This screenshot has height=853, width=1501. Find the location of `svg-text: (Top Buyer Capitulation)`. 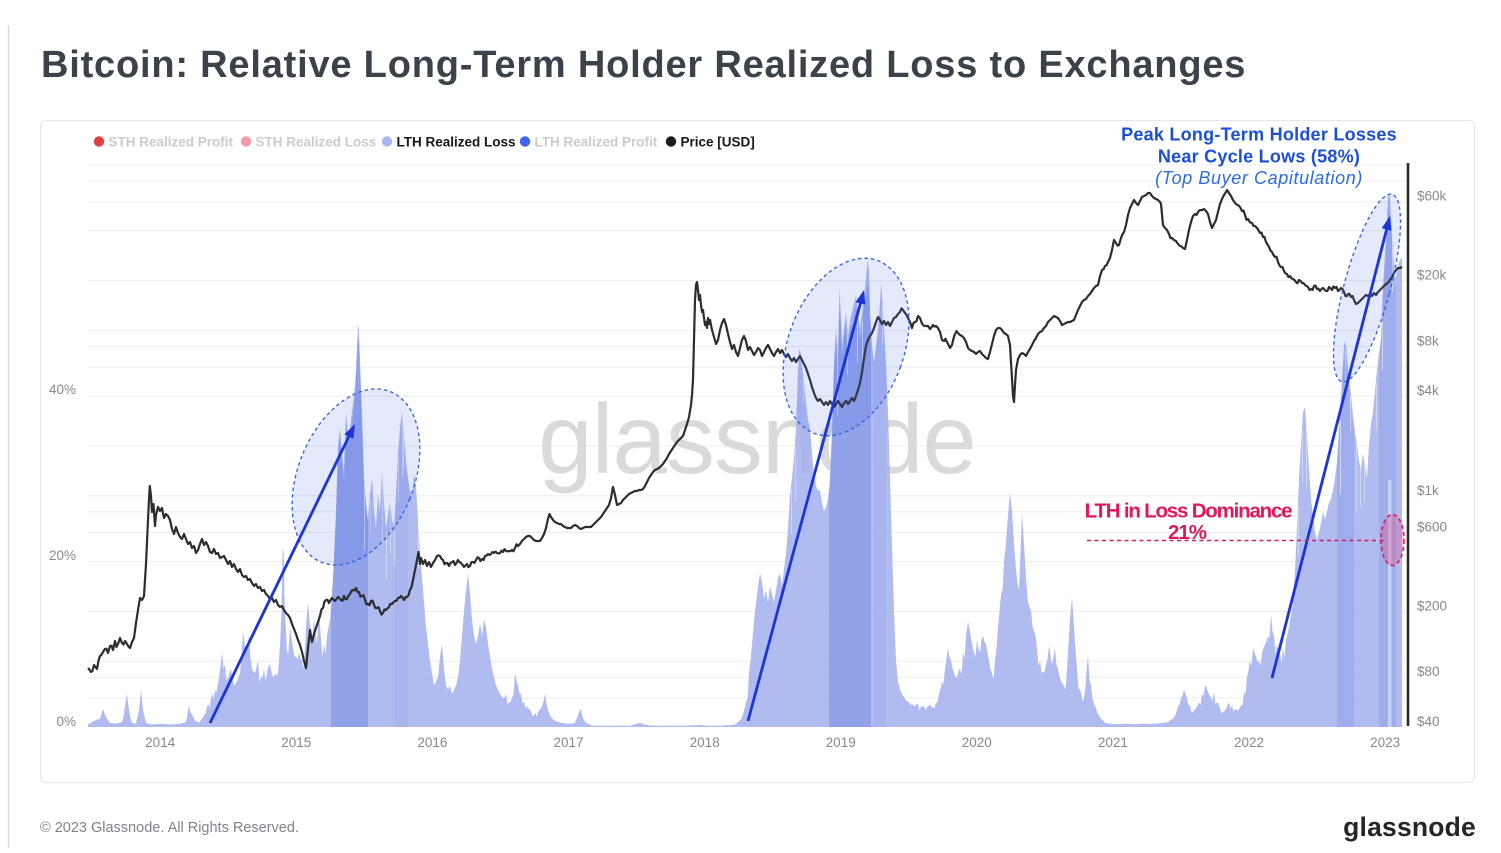

svg-text: (Top Buyer Capitulation) is located at coordinates (1259, 178).